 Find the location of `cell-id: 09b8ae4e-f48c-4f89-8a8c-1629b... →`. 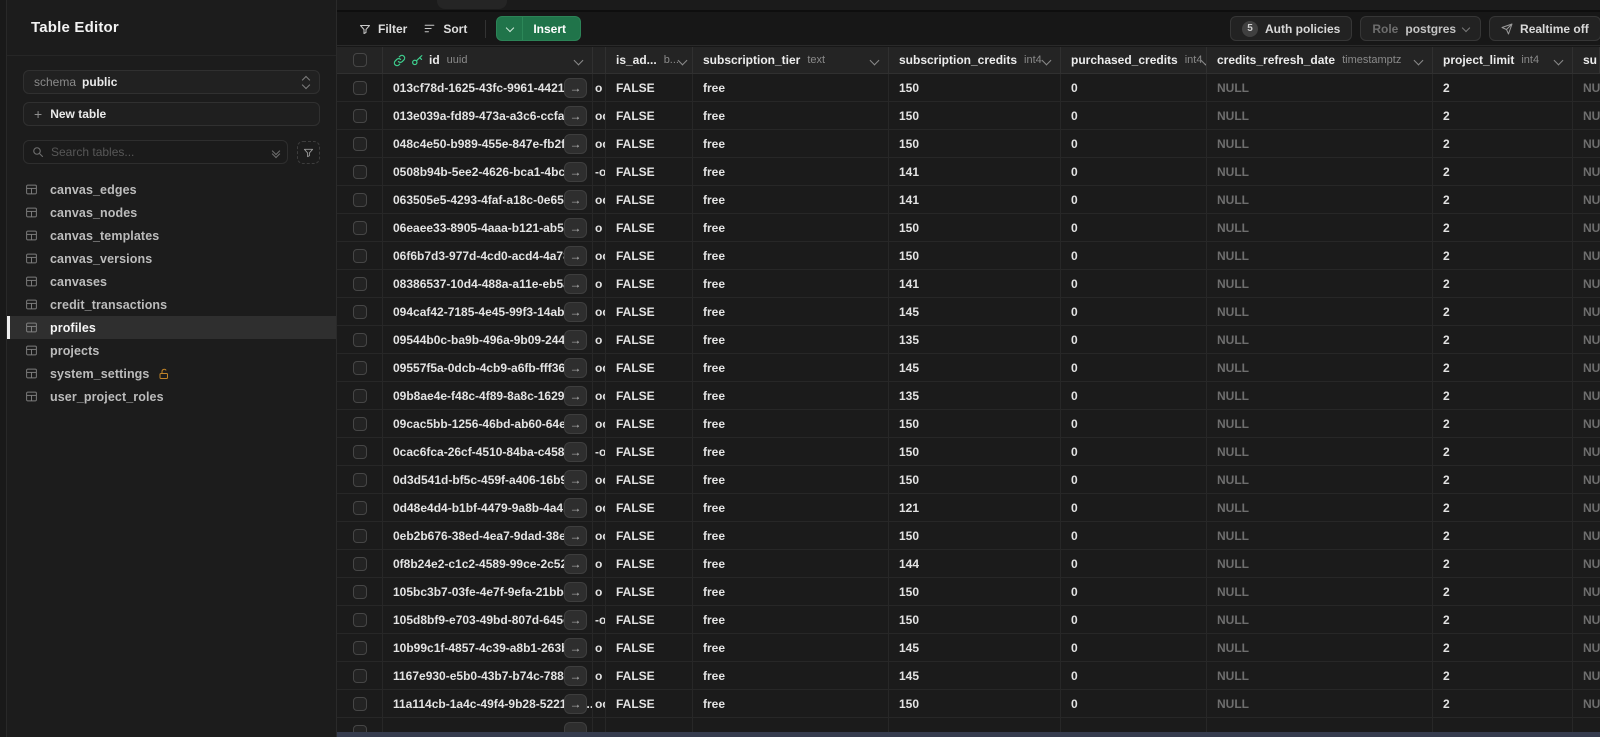

cell-id: 09b8ae4e-f48c-4f89-8a8c-1629b... → is located at coordinates (488, 395).